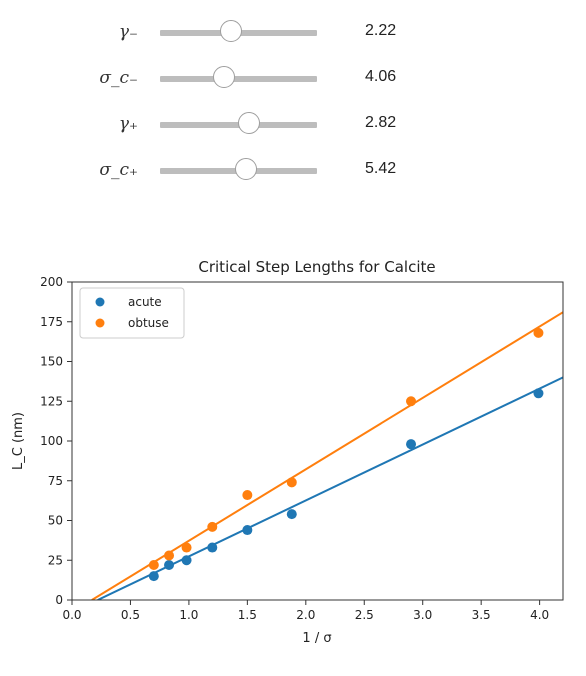  Describe the element at coordinates (51, 401) in the screenshot. I see `y-tick-label: 125` at that location.